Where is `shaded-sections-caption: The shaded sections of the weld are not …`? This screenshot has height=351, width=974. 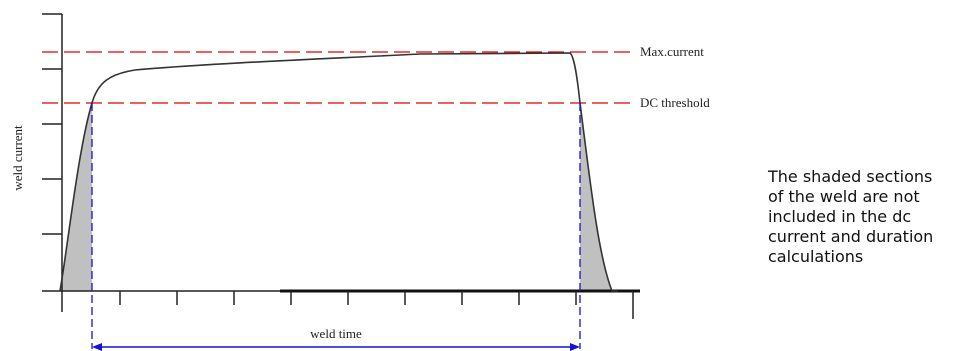
shaded-sections-caption: The shaded sections of the weld are not … is located at coordinates (868, 217).